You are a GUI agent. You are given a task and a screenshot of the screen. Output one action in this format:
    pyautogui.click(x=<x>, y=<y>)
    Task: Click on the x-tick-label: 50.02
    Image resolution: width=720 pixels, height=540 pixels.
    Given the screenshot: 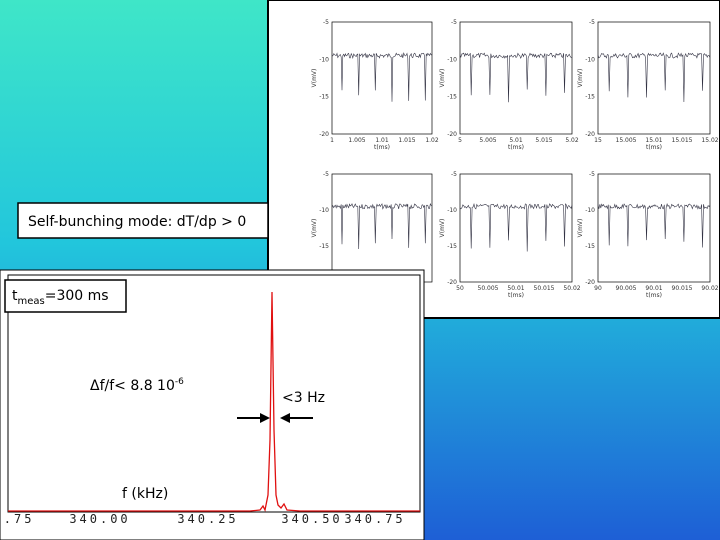 What is the action you would take?
    pyautogui.click(x=571, y=288)
    